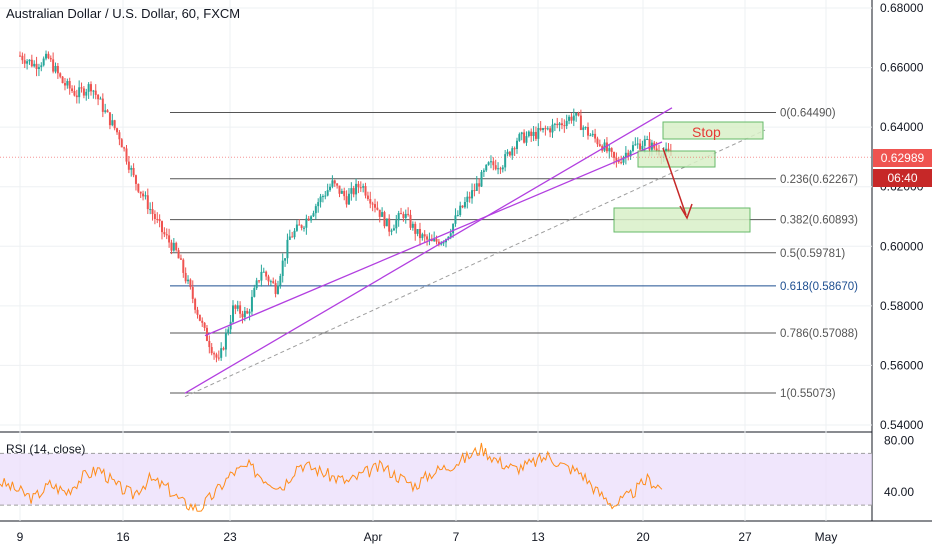 The image size is (932, 555). What do you see at coordinates (902, 178) in the screenshot?
I see `countdown-tag: 06:40` at bounding box center [902, 178].